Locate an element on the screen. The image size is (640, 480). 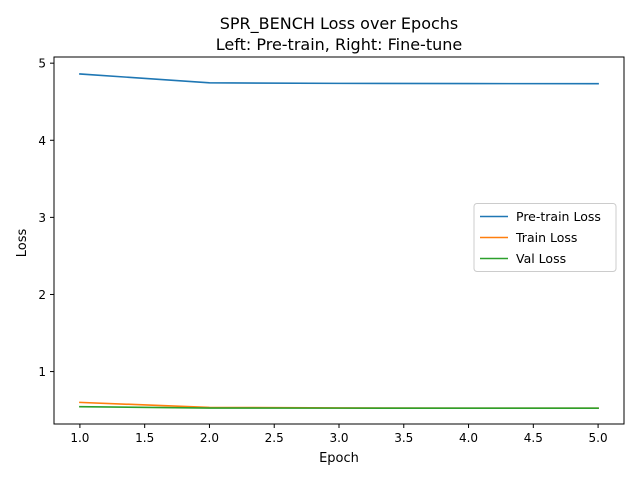
x-tick-label: 4.5 is located at coordinates (533, 438).